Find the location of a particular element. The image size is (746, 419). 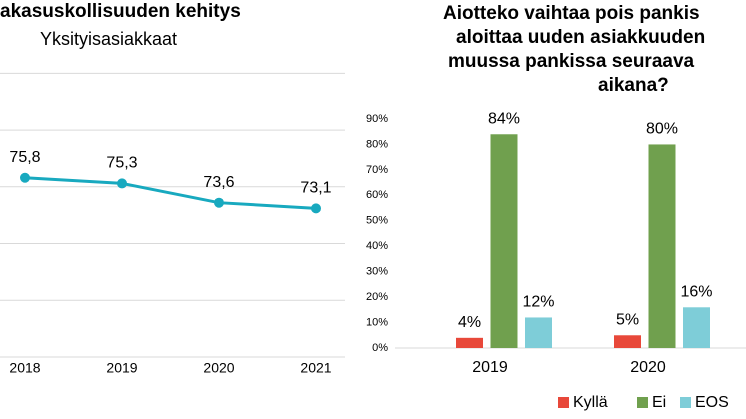

data-label: 16% is located at coordinates (696, 292).